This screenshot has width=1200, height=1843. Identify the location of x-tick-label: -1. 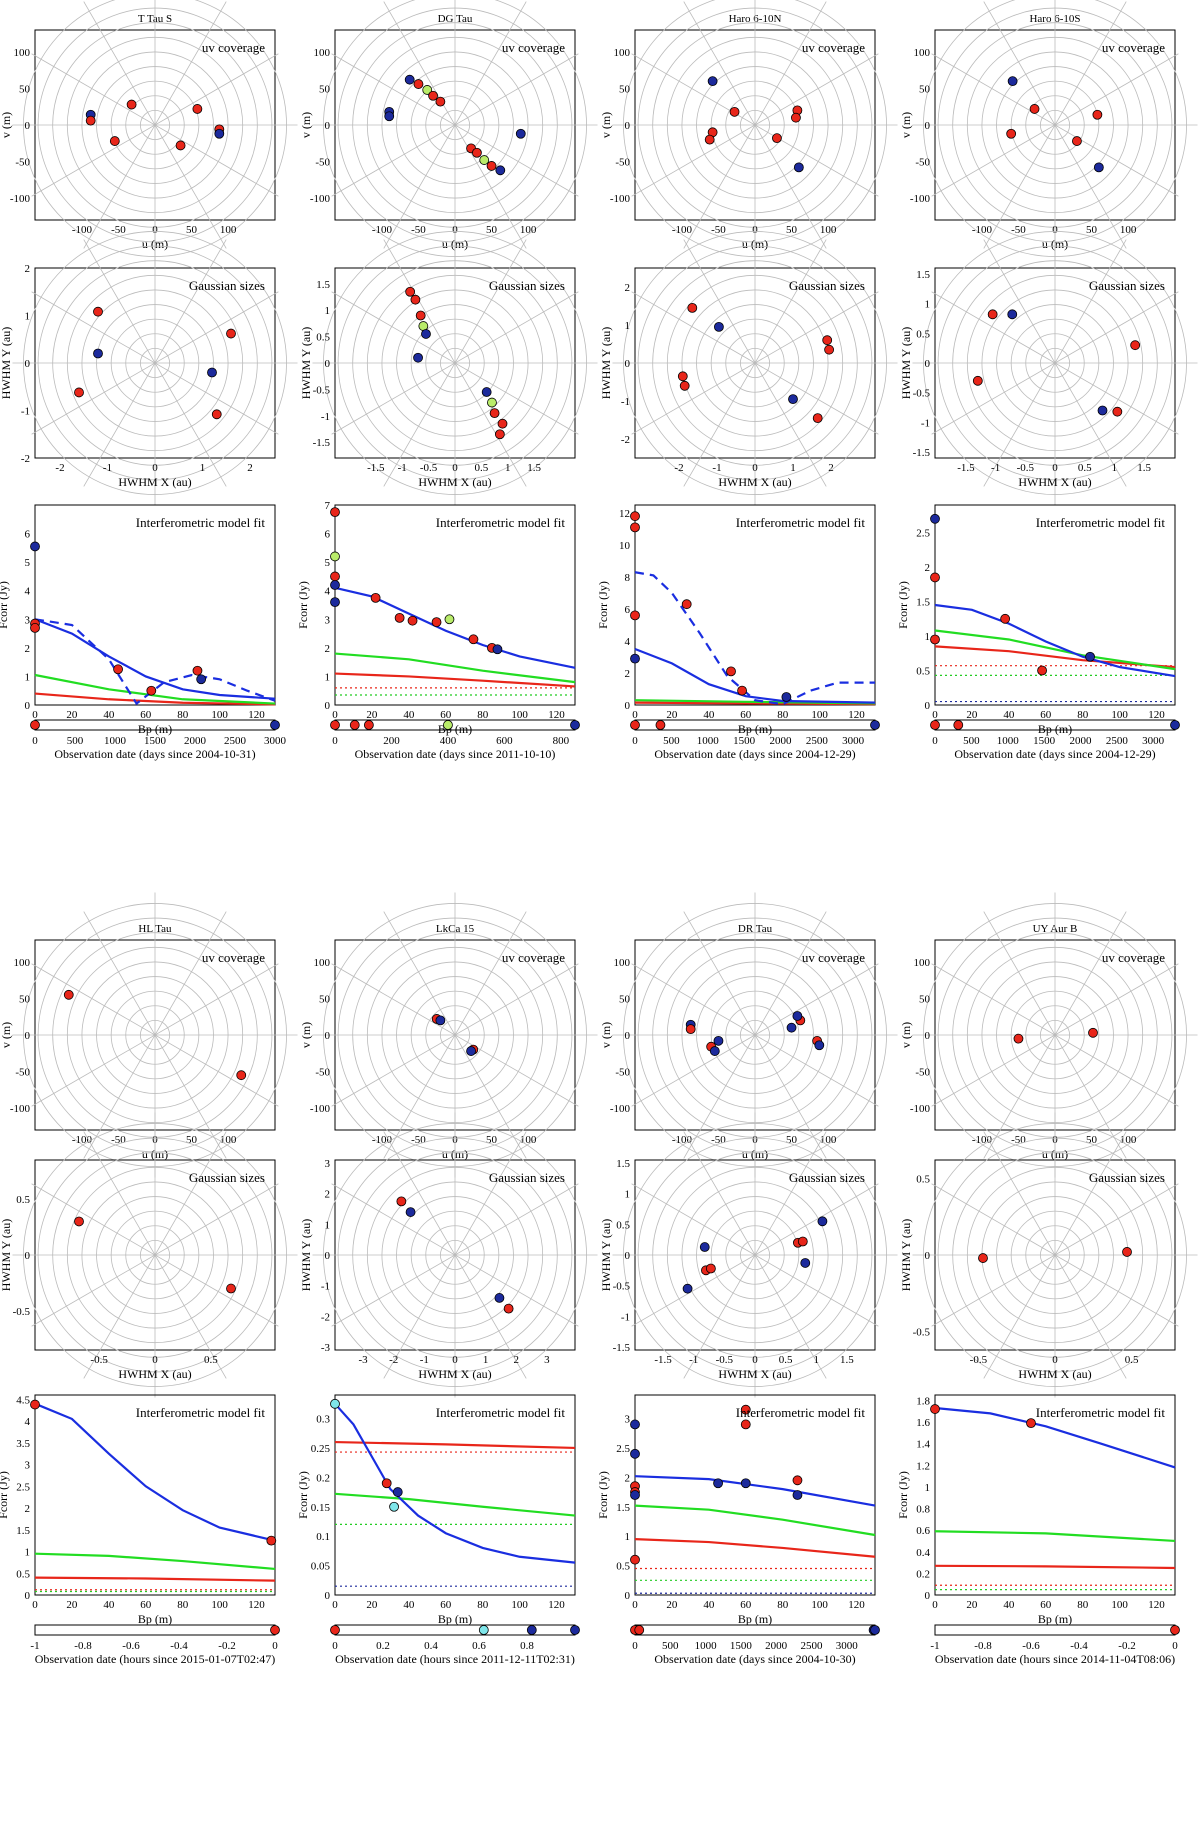
(34, 1646).